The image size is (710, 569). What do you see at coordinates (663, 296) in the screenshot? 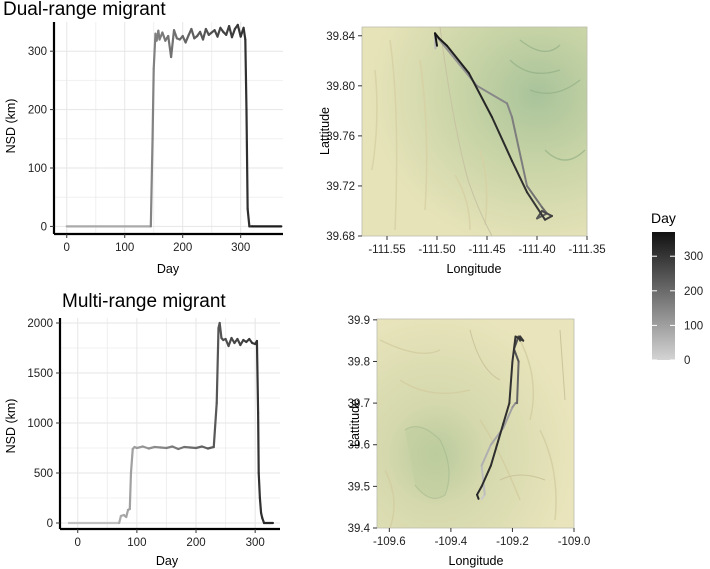
I see `legend-colorbar` at bounding box center [663, 296].